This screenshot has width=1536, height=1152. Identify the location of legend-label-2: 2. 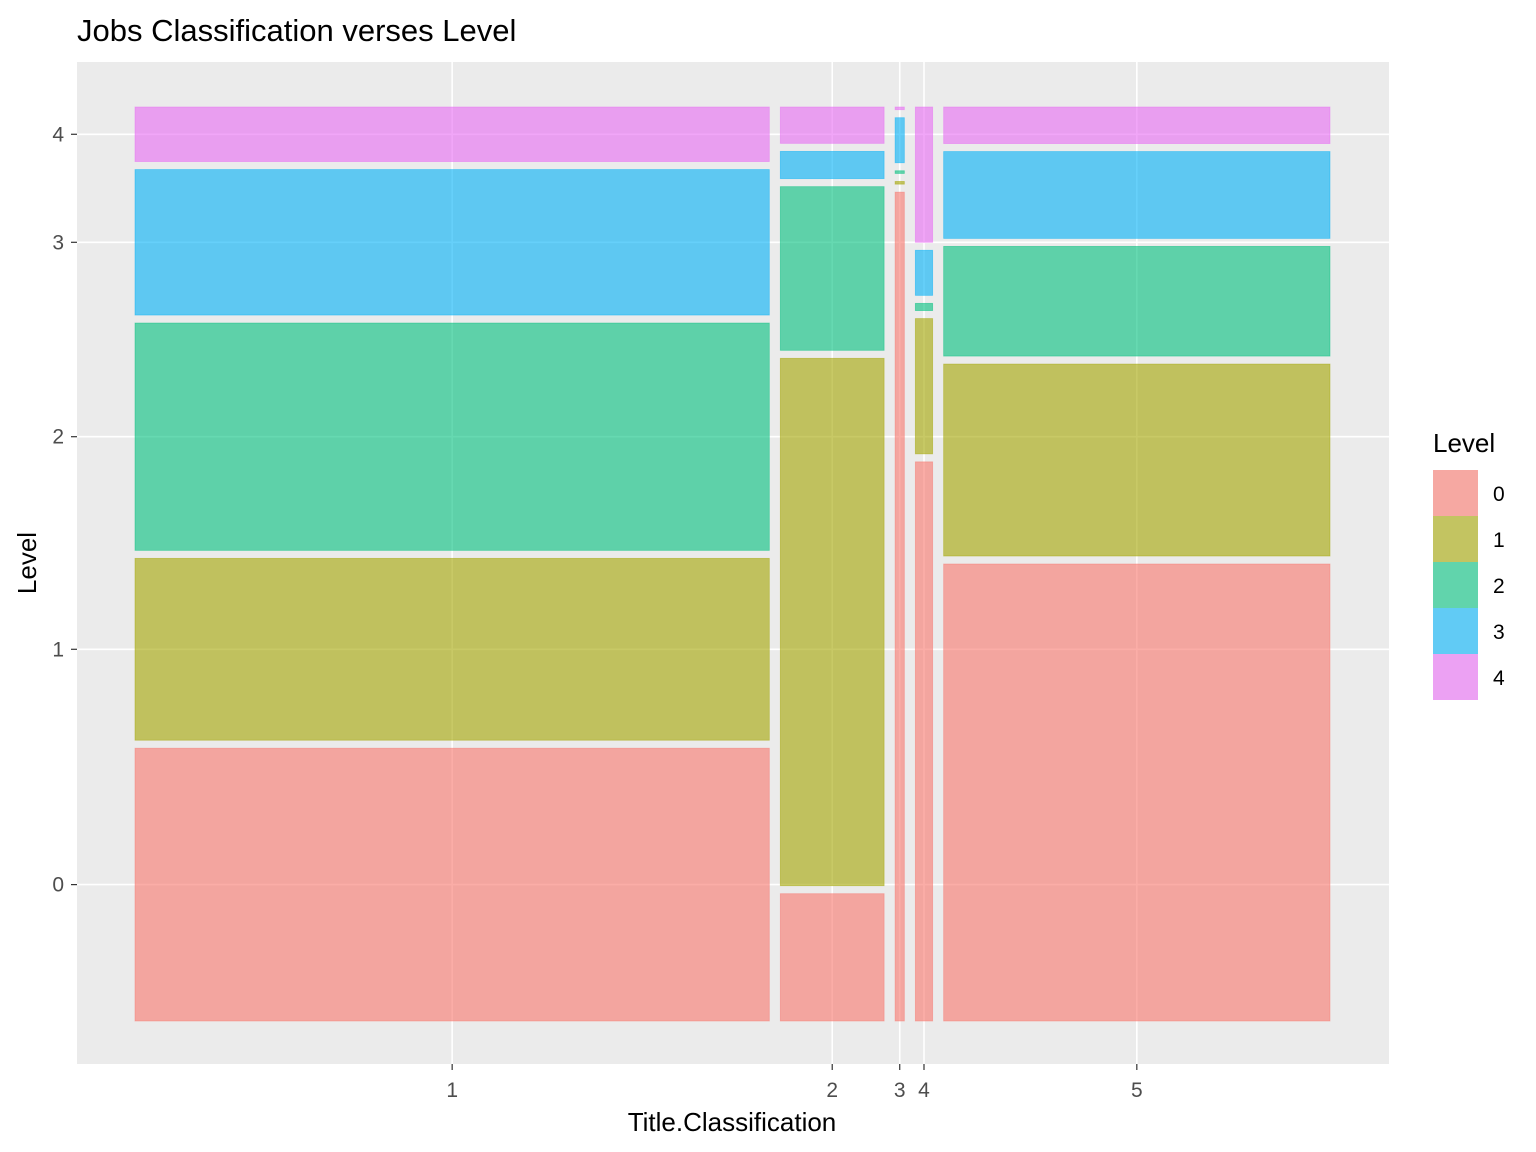
(1499, 586).